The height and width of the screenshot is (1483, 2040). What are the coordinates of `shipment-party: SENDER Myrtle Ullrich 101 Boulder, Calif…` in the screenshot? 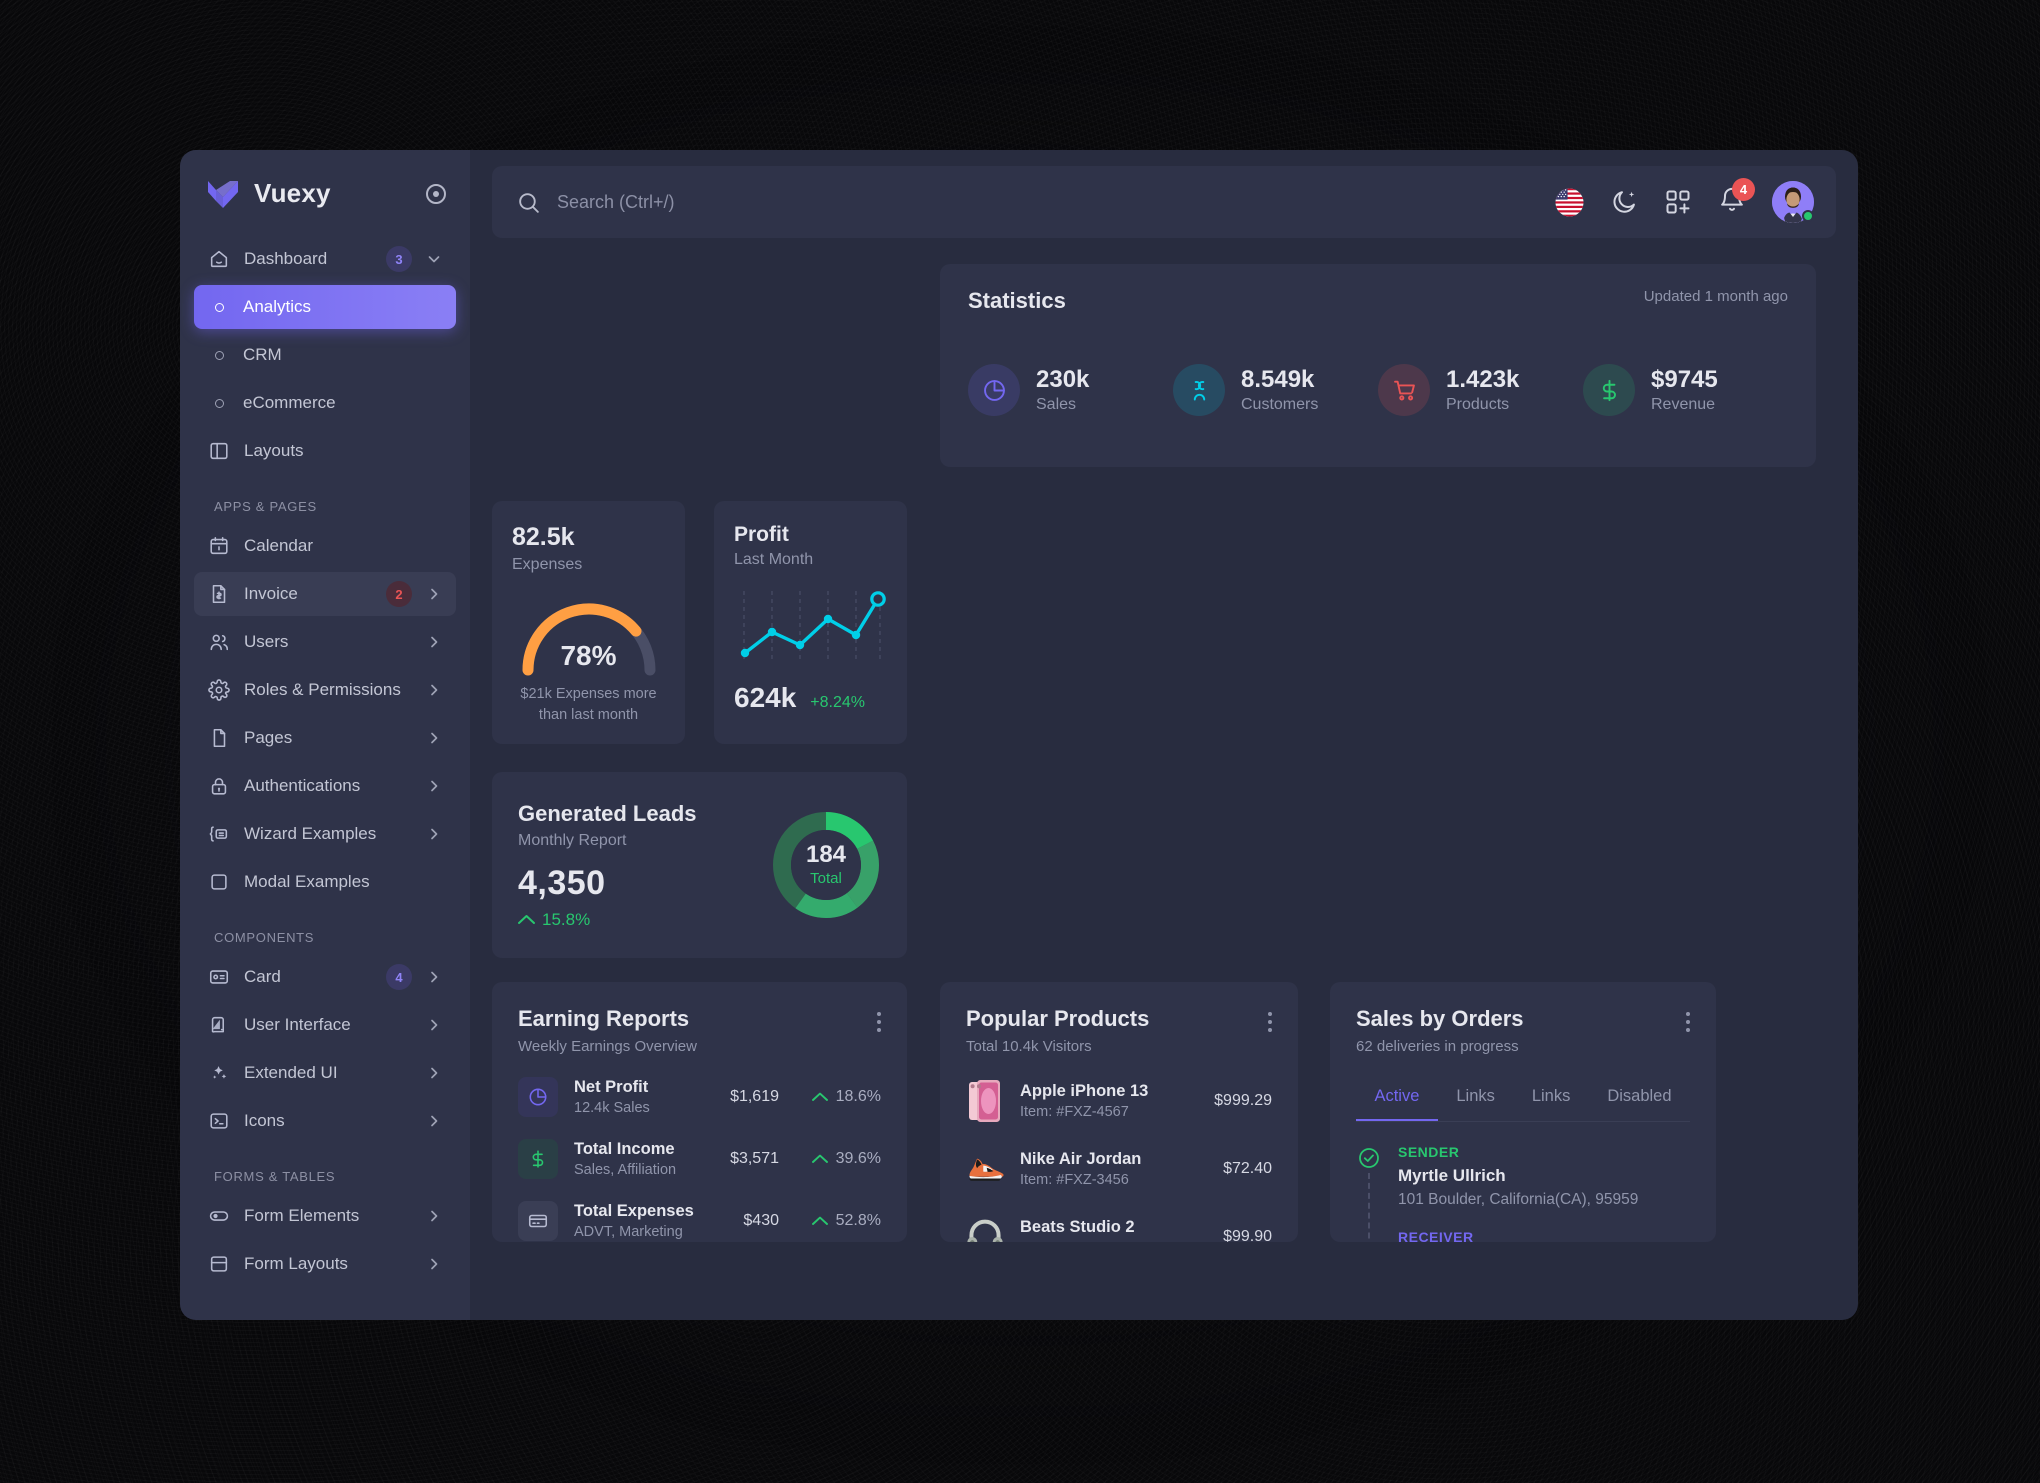 It's located at (1544, 1176).